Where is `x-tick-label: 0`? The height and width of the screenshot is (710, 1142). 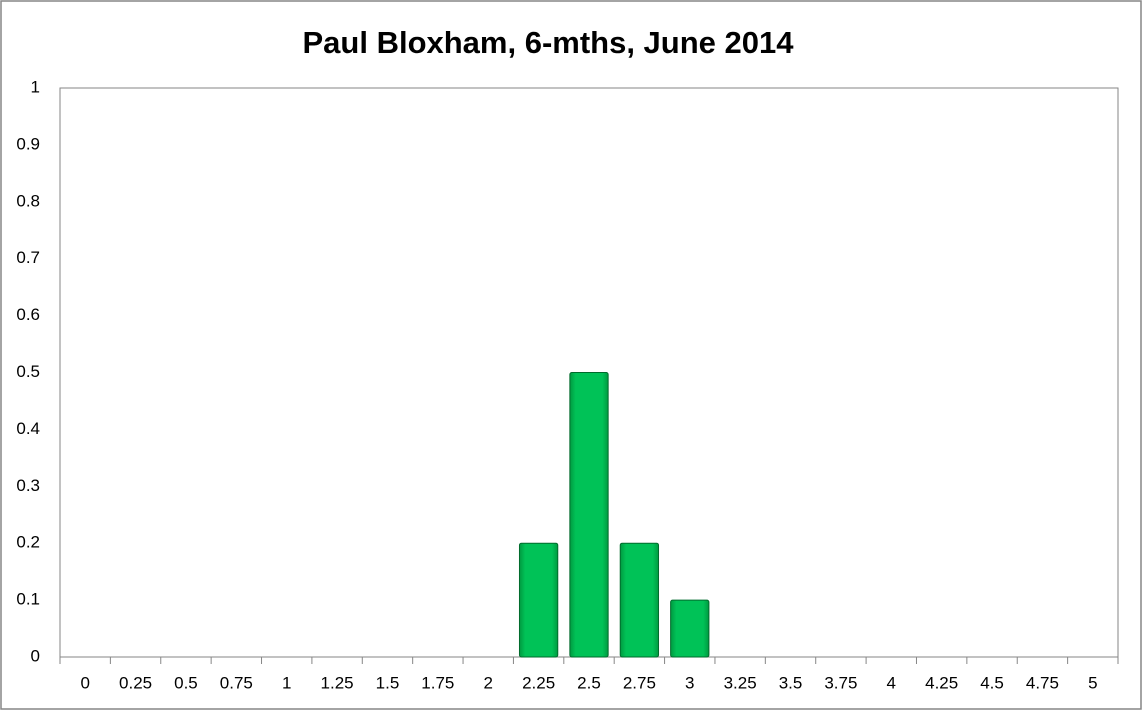 x-tick-label: 0 is located at coordinates (84, 682).